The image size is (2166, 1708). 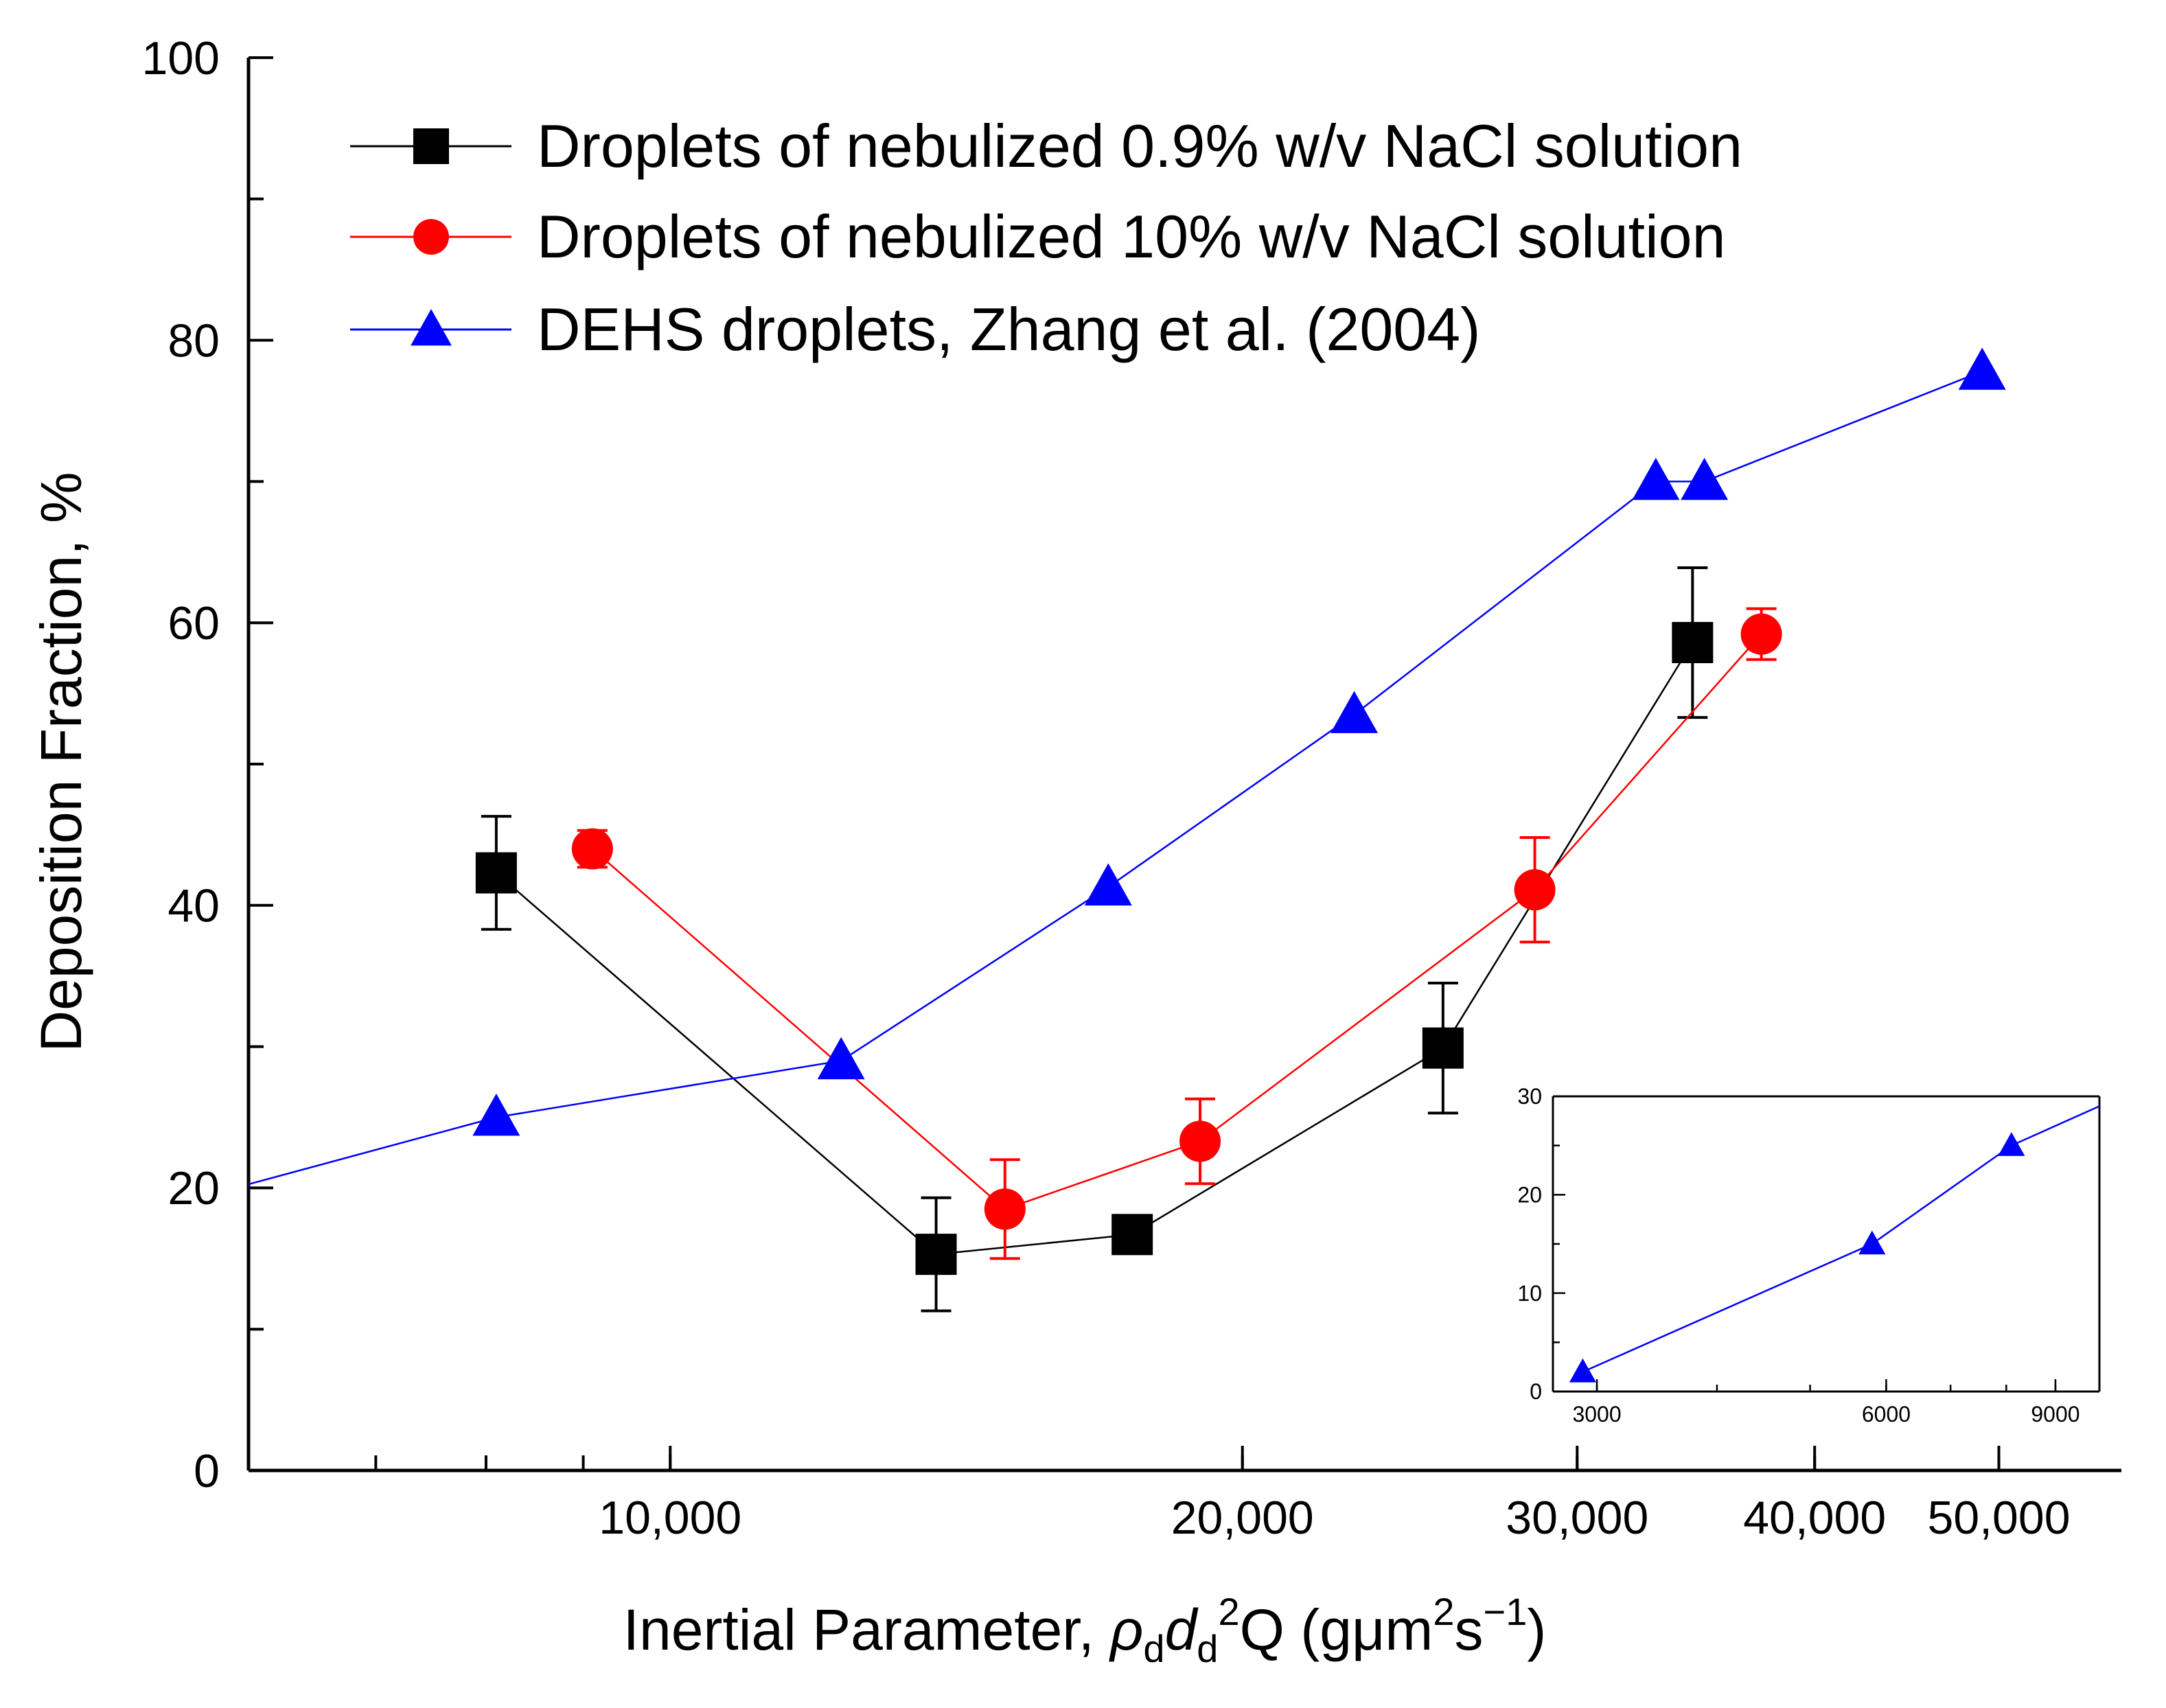 I want to click on main-y-tick-label: 40, so click(x=194, y=906).